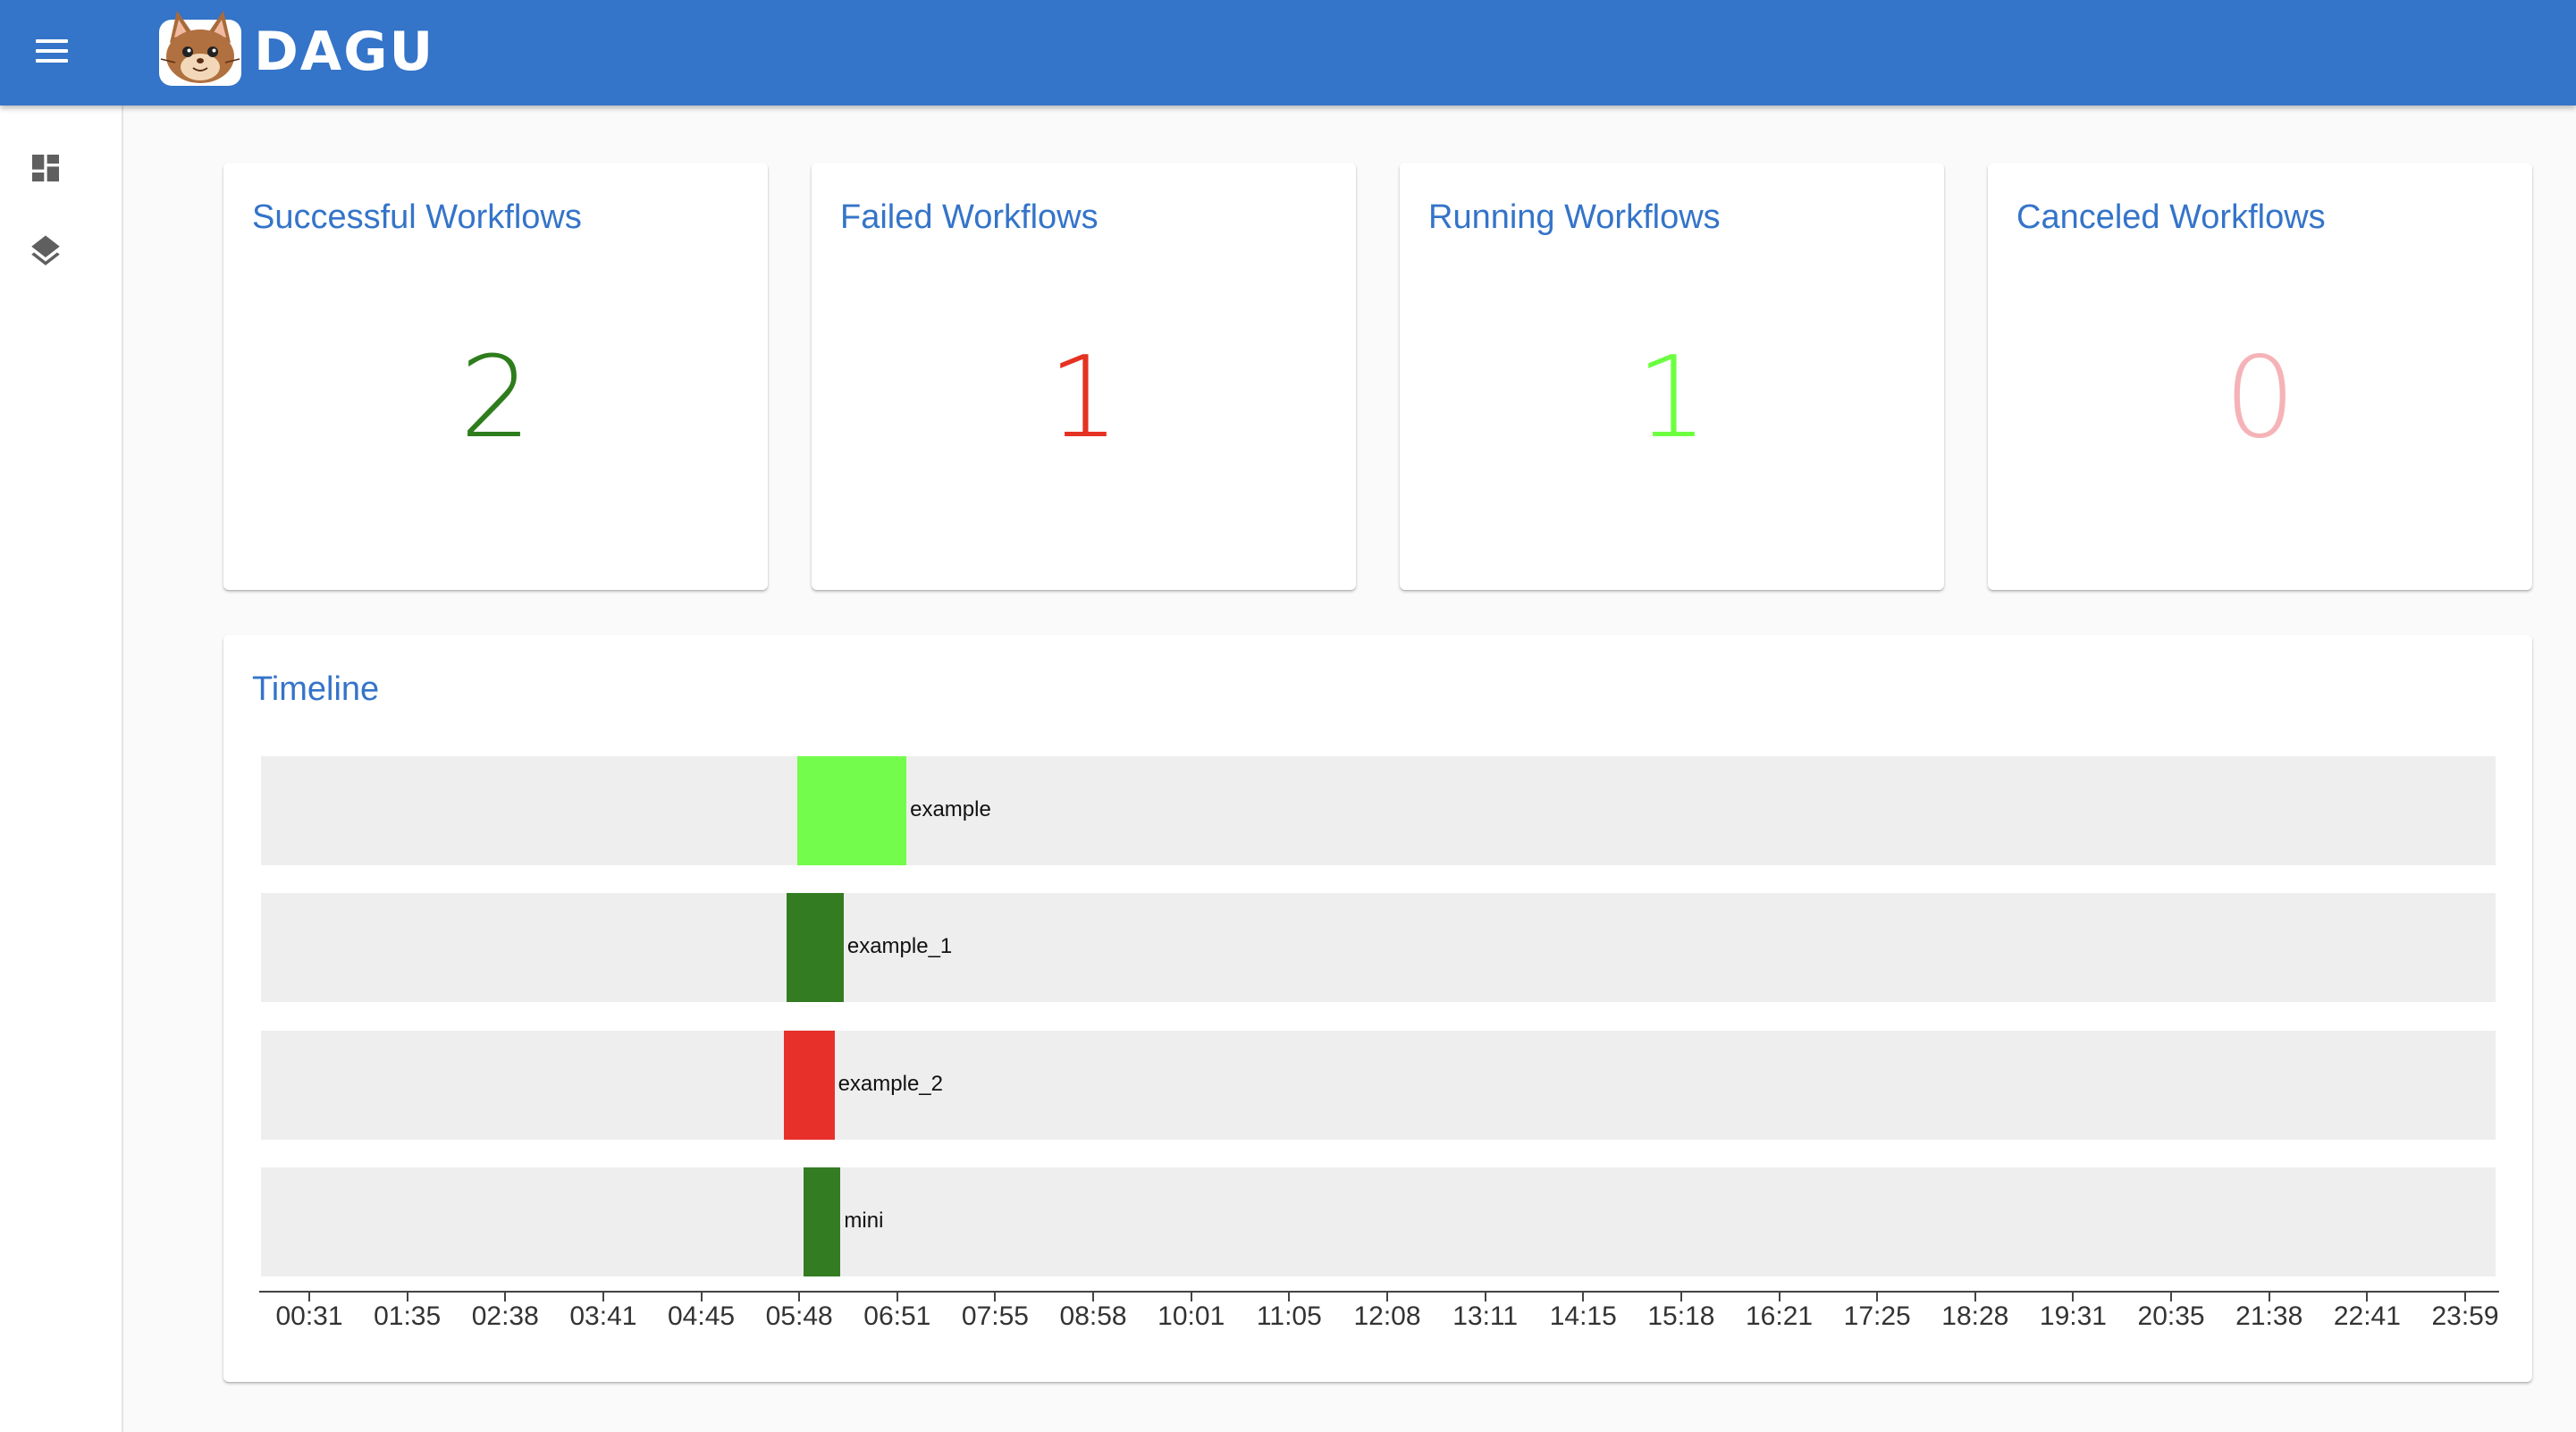 The image size is (2576, 1432). Describe the element at coordinates (1877, 1316) in the screenshot. I see `axis-tick-label: 17:25` at that location.